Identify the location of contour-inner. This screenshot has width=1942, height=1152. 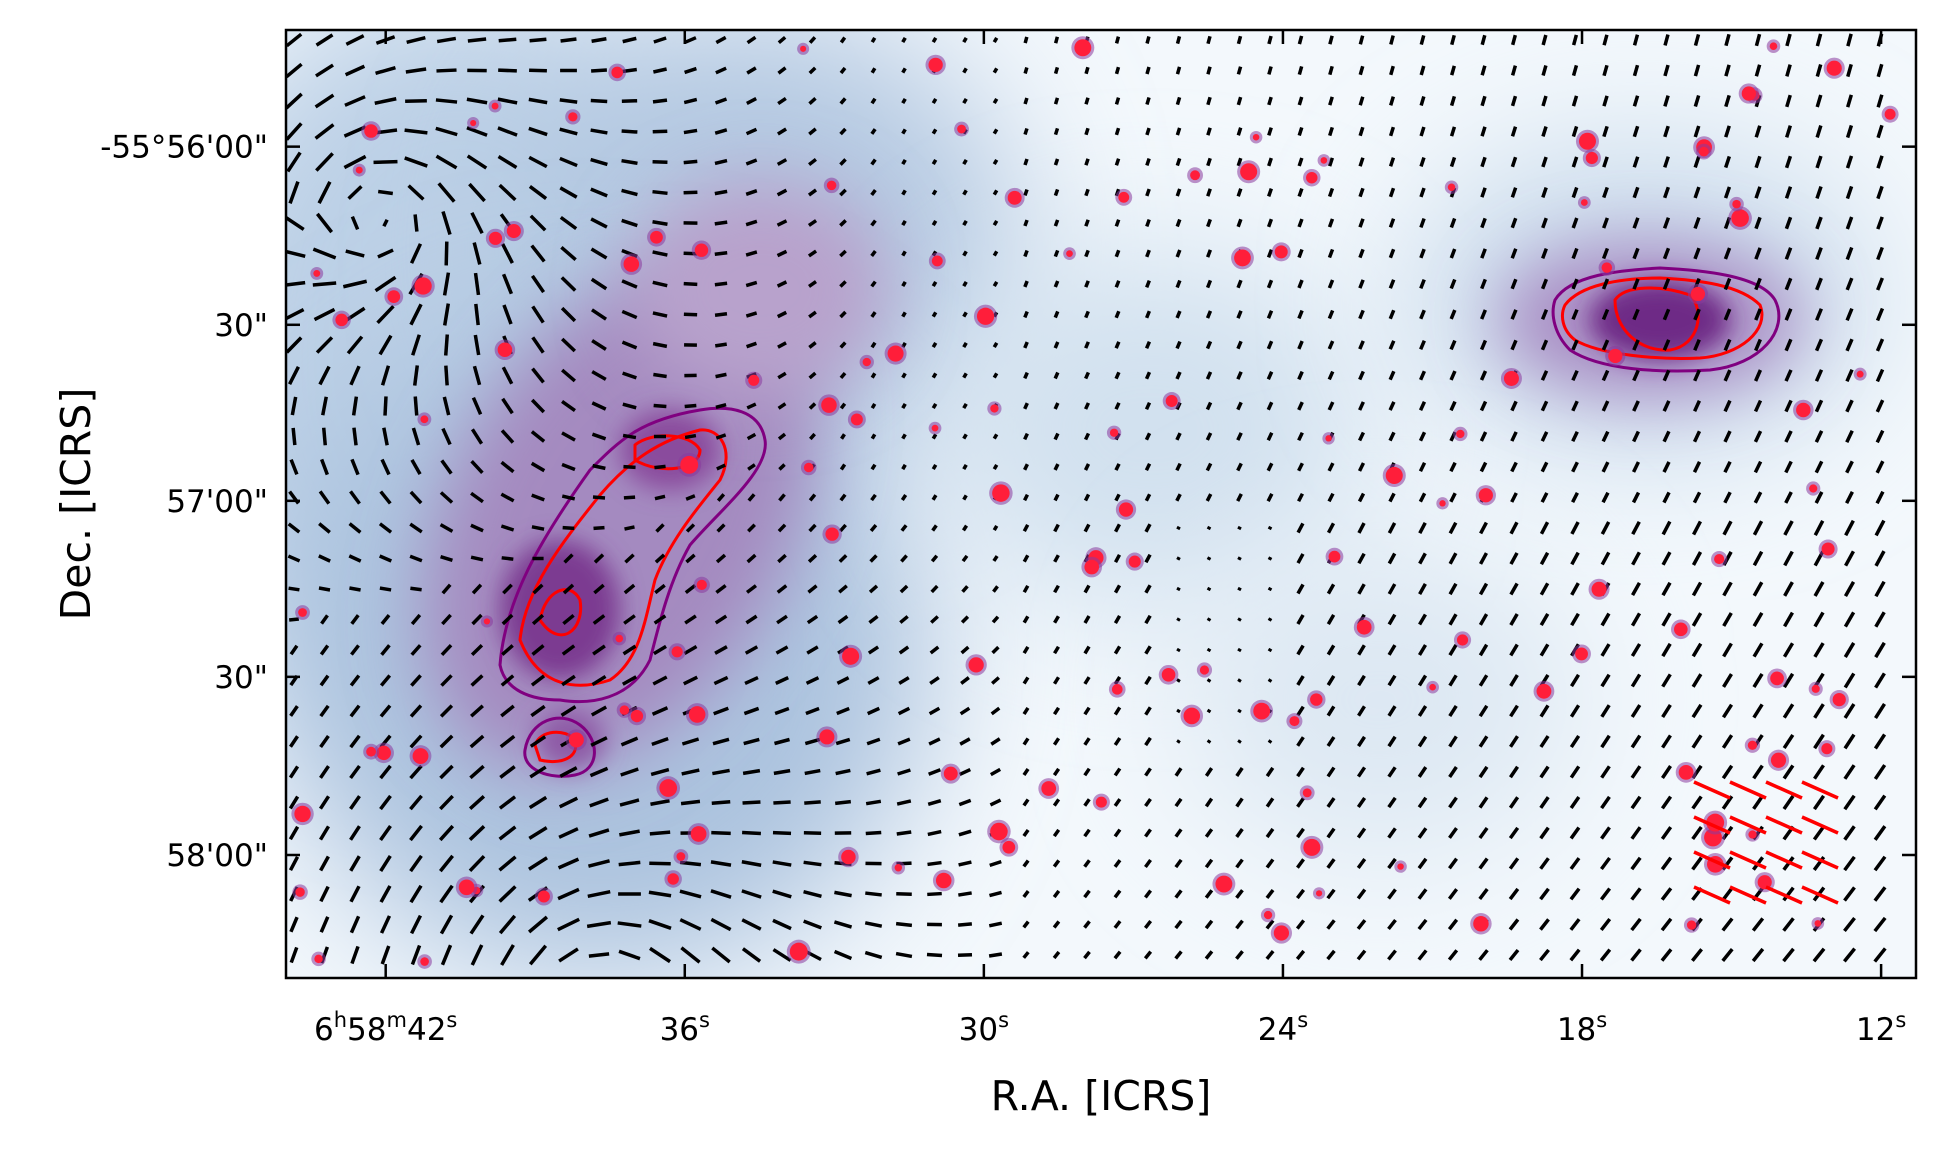
(1656, 319).